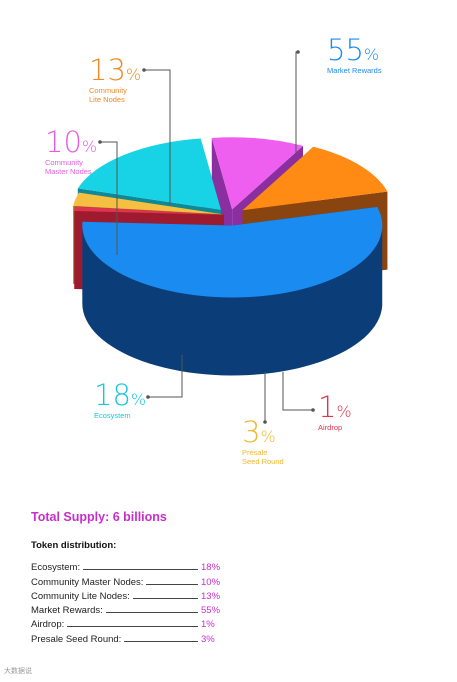 The image size is (457, 682). I want to click on callout-percent: 10%, so click(71, 142).